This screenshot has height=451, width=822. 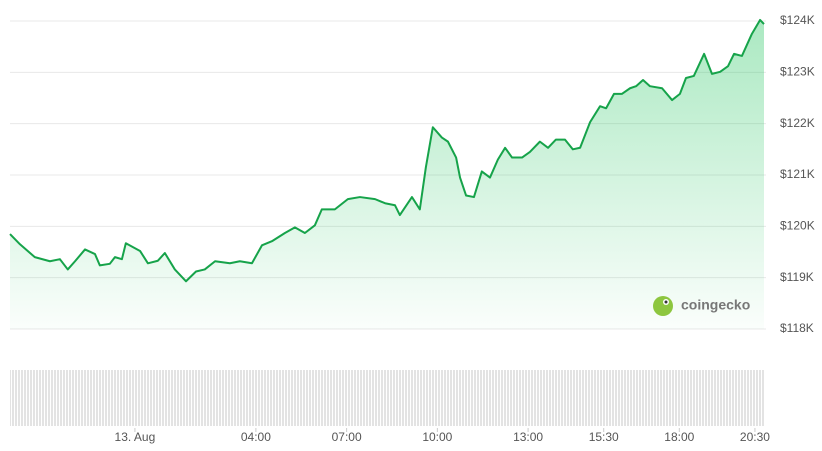 I want to click on watermark-logo, so click(x=663, y=306).